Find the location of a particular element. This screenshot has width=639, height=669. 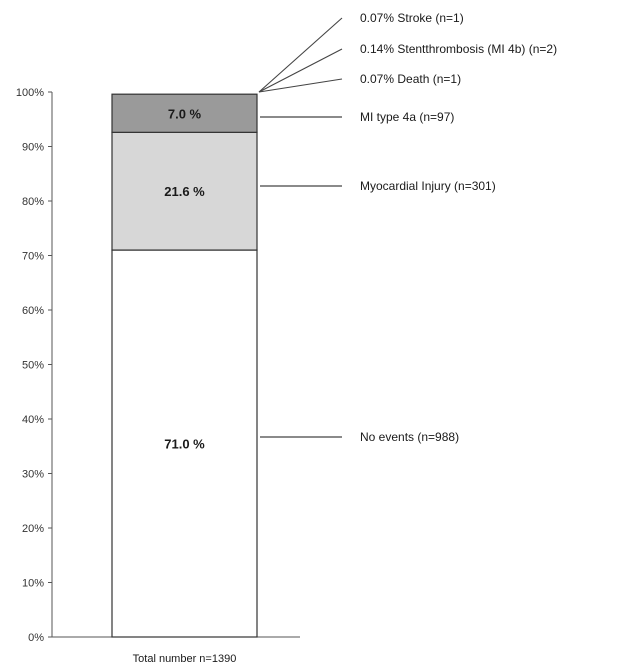

annotation-injury: Myocardial Injury (n=301) is located at coordinates (428, 186).